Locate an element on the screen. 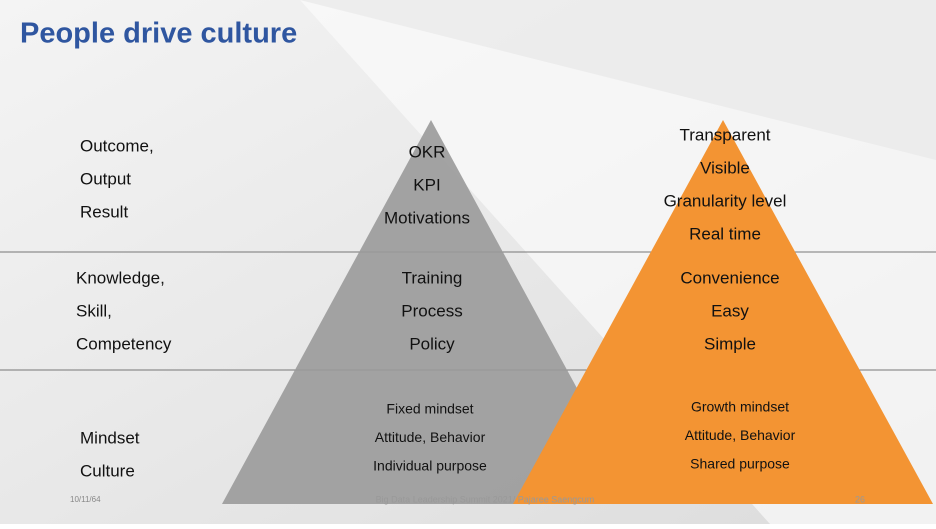  gray-item: OKR is located at coordinates (427, 151).